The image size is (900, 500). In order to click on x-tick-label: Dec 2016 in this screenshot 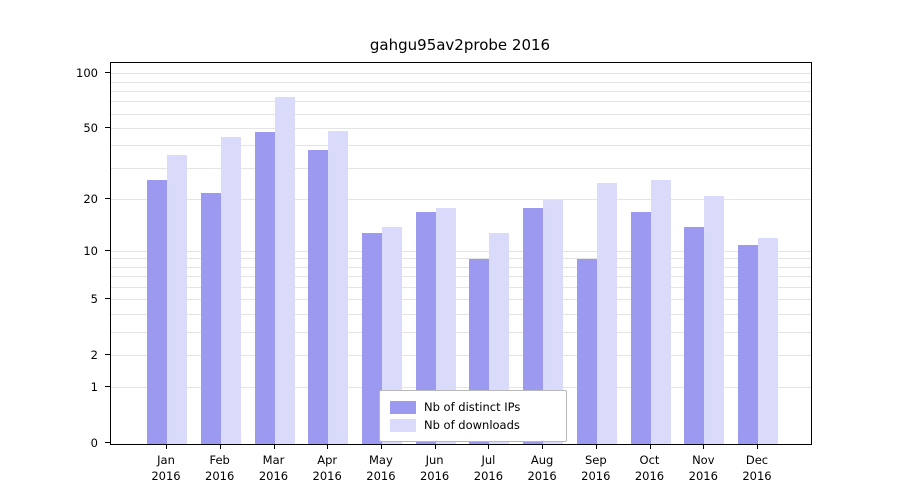, I will do `click(757, 468)`.